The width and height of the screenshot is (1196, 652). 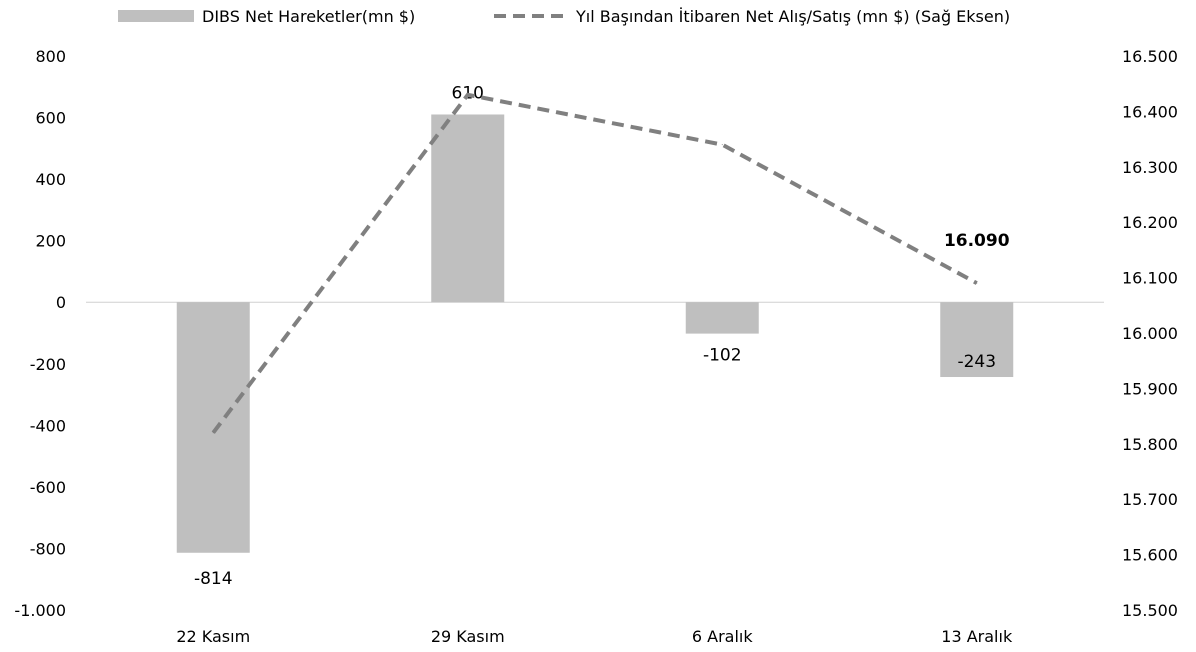 What do you see at coordinates (61, 302) in the screenshot?
I see `left-tick-label: 0` at bounding box center [61, 302].